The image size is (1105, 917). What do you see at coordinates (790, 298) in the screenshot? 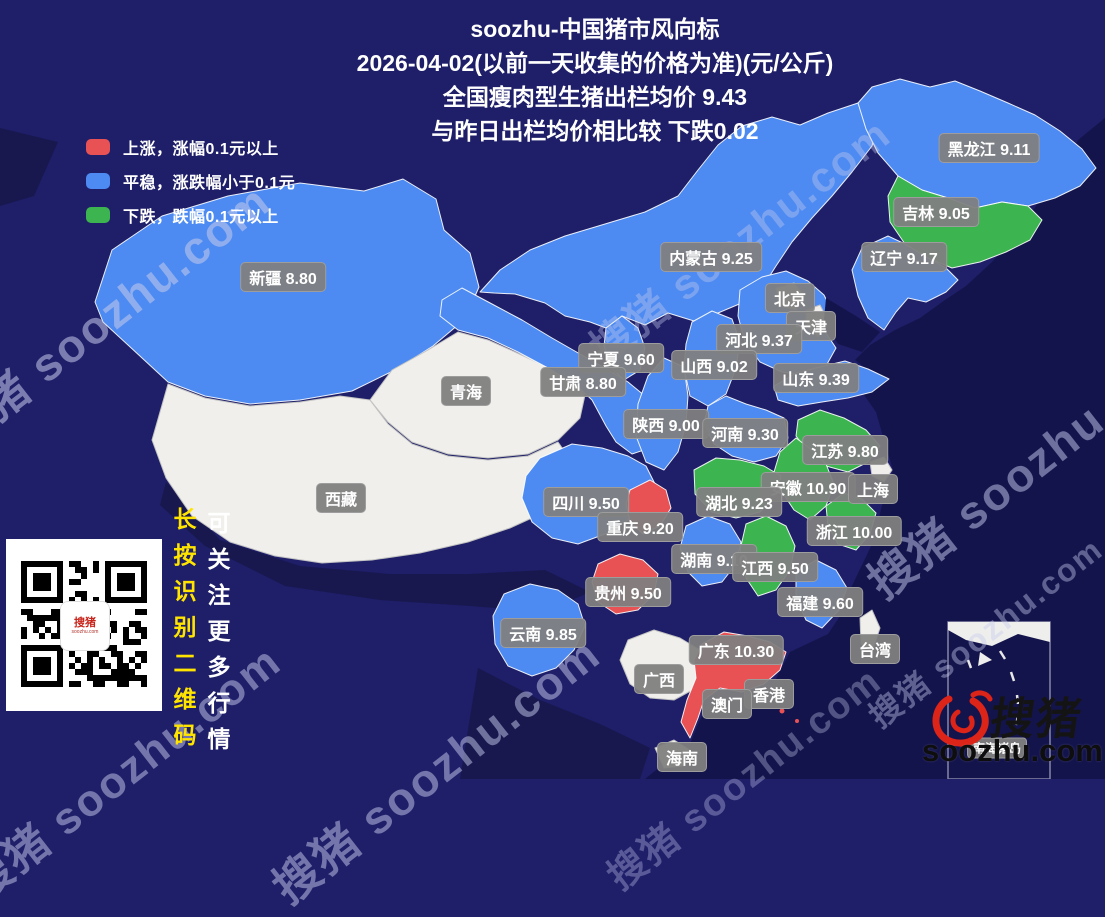
I see `province-label-北京: 北京` at bounding box center [790, 298].